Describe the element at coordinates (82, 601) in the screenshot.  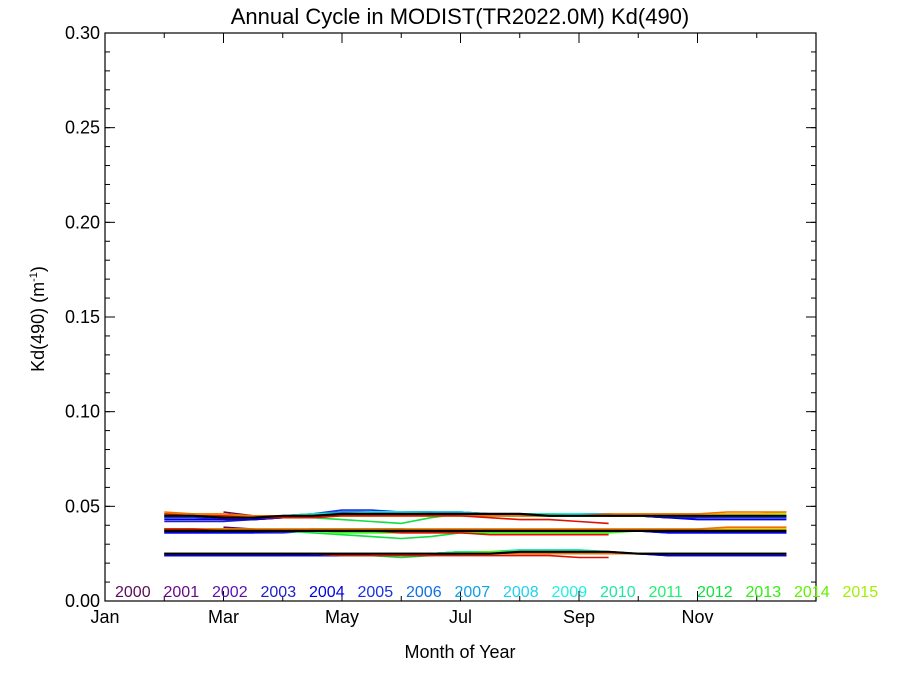
I see `y-tick-label: 0.00` at that location.